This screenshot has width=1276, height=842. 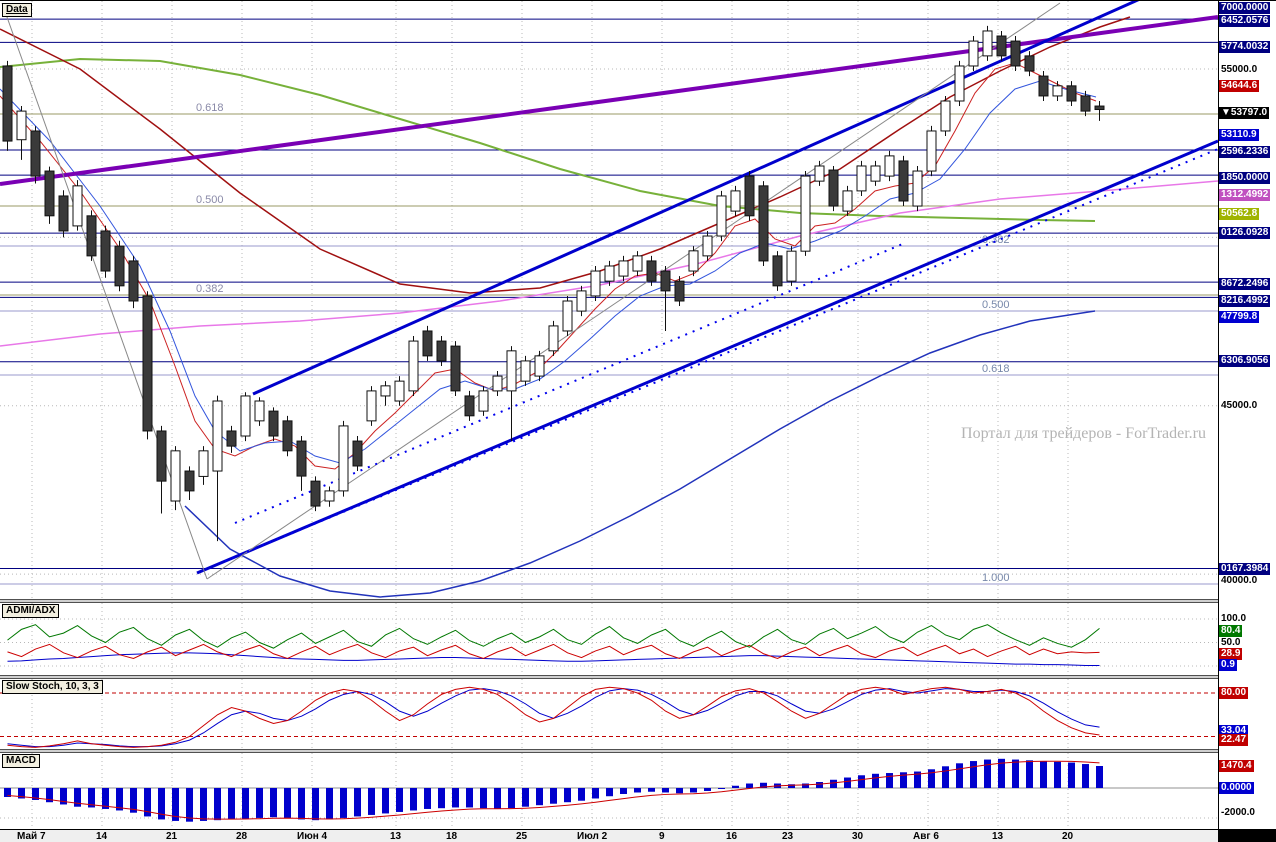 What do you see at coordinates (1234, 740) in the screenshot?
I see `price-scale-label: 22.47` at bounding box center [1234, 740].